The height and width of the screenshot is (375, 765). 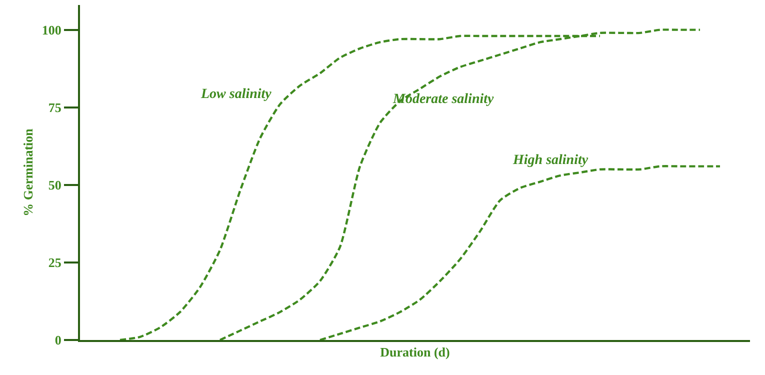 What do you see at coordinates (52, 30) in the screenshot?
I see `y-tick-label: 100` at bounding box center [52, 30].